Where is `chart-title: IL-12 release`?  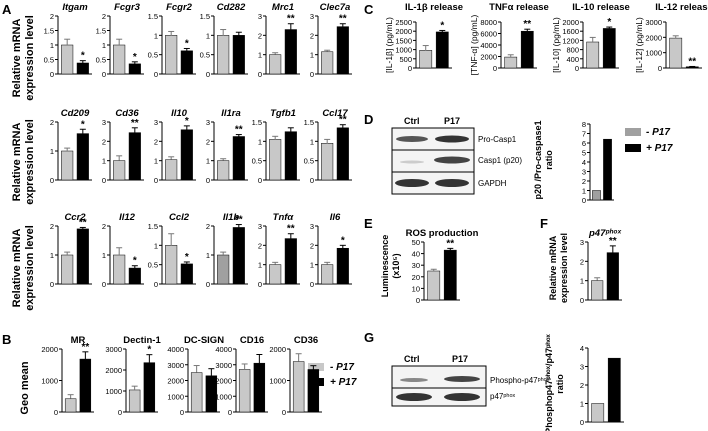 chart-title: IL-12 release is located at coordinates (681, 7).